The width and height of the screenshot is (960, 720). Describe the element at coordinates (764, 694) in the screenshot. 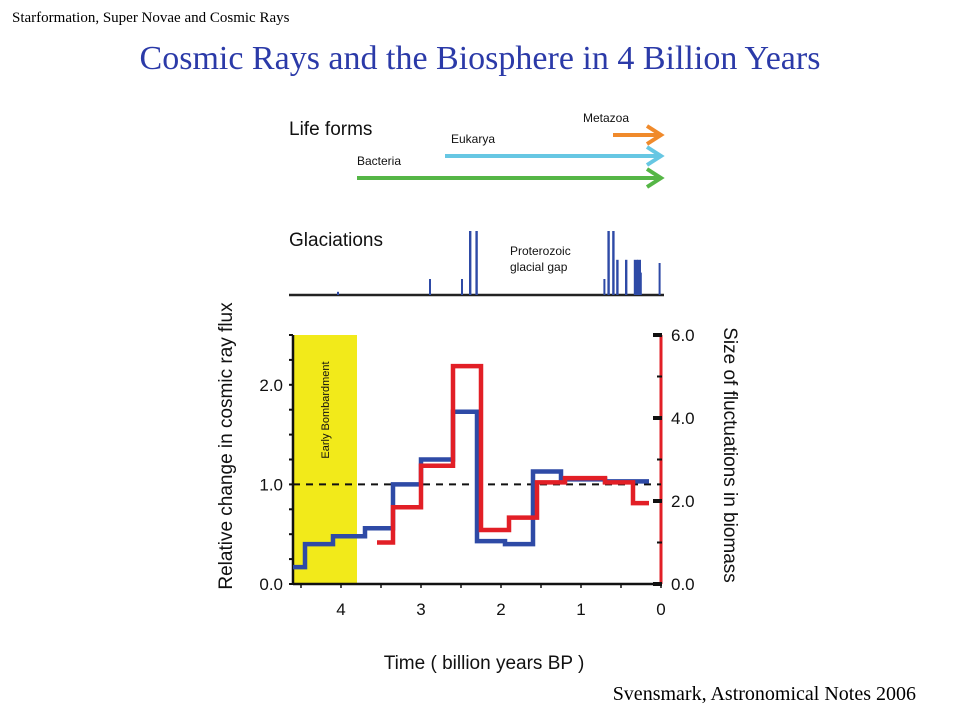

I see `citation: Svensmark, Astronomical Notes 2006` at that location.